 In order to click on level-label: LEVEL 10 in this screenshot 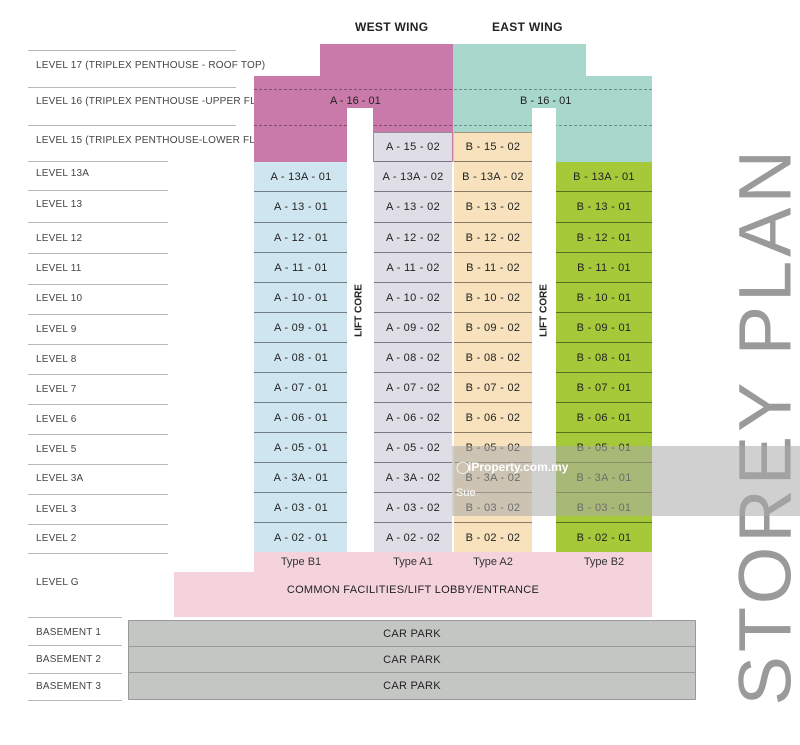, I will do `click(59, 298)`.